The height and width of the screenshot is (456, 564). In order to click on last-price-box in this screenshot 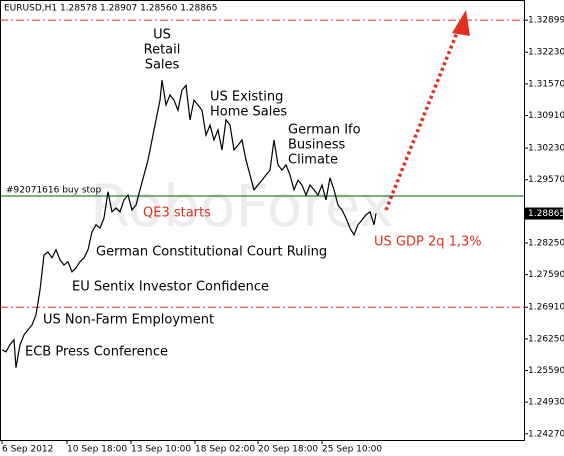, I will do `click(544, 213)`.